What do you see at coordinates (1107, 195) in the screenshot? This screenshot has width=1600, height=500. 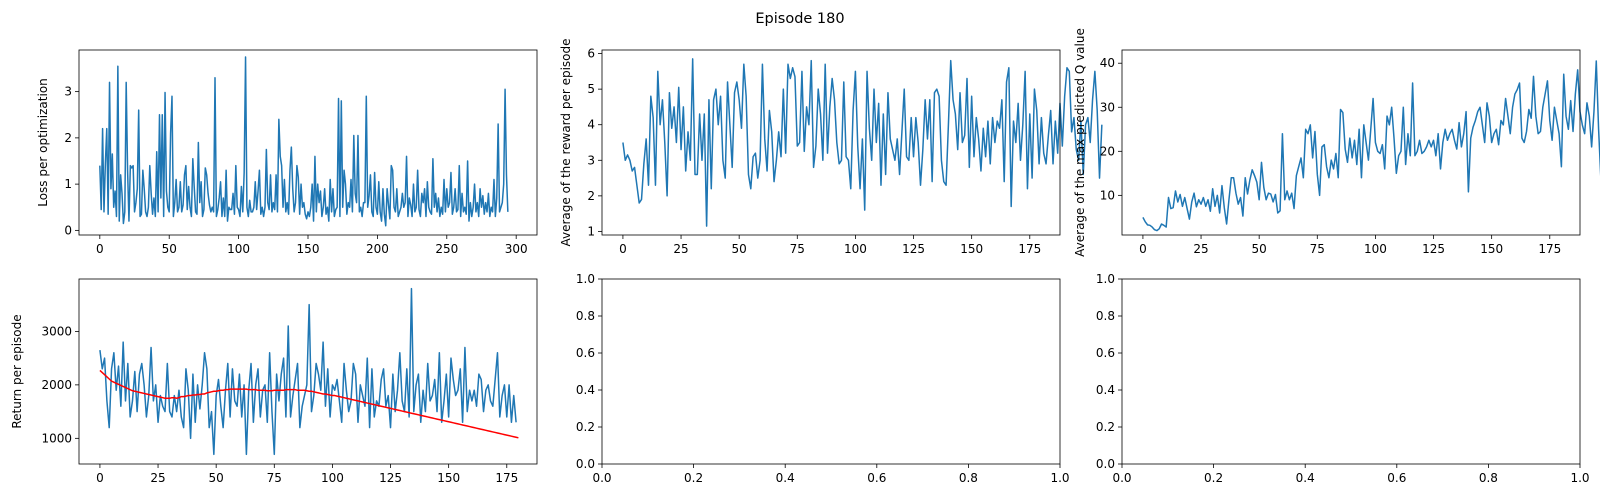 I see `y-tick-label-qvalue: 10` at bounding box center [1107, 195].